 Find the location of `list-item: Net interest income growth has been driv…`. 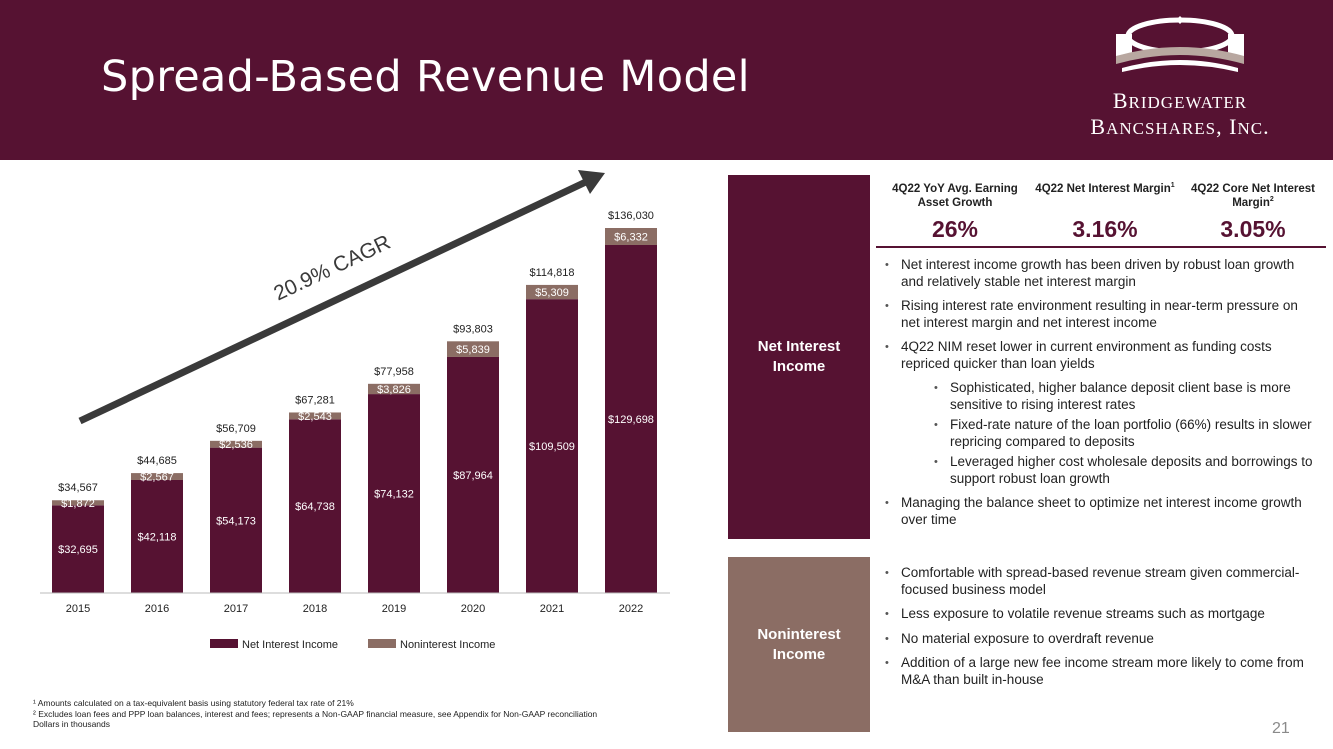

list-item: Net interest income growth has been driv… is located at coordinates (1100, 273).